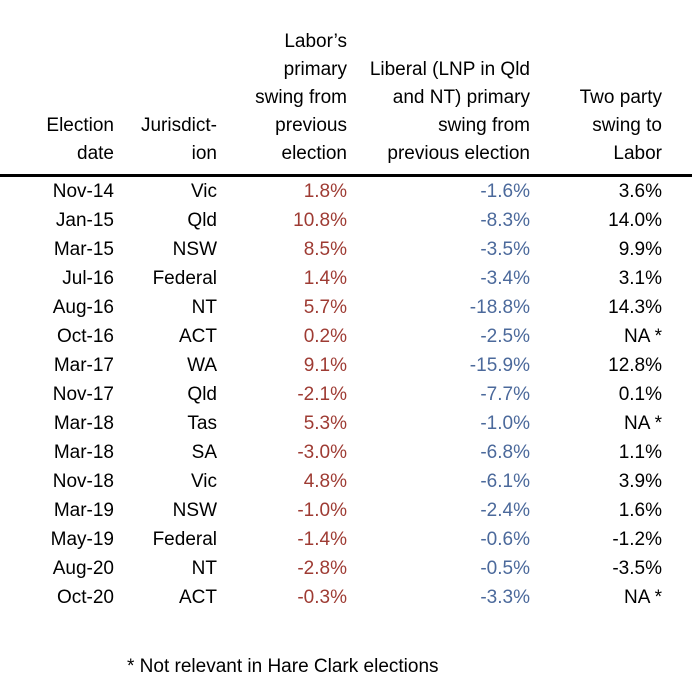 The height and width of the screenshot is (694, 692). I want to click on cell-election-date: Oct-20, so click(85, 597).